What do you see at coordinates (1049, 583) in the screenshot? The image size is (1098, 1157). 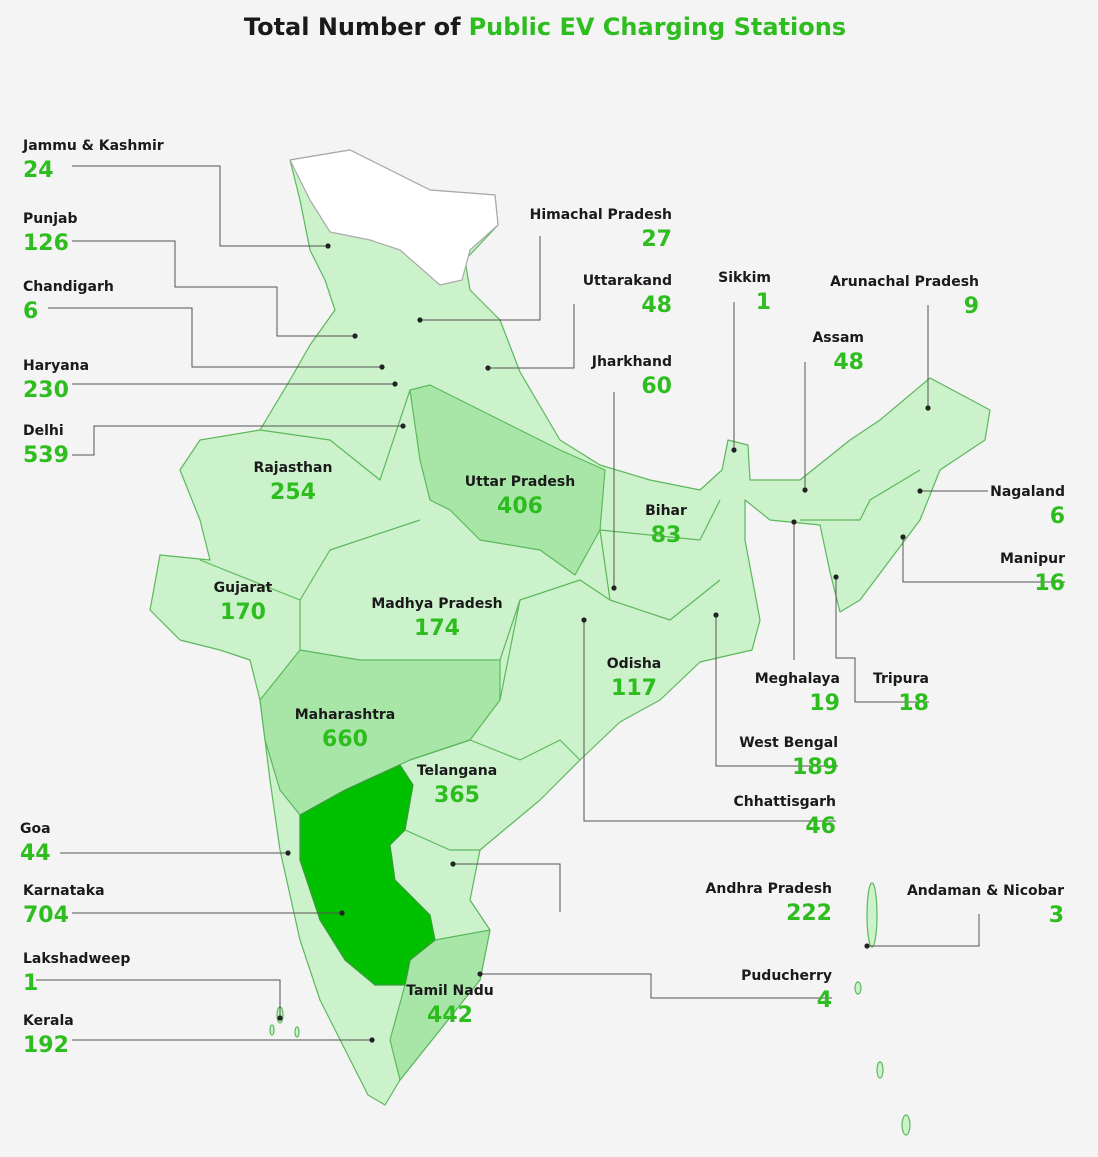 I see `region-value: 16` at bounding box center [1049, 583].